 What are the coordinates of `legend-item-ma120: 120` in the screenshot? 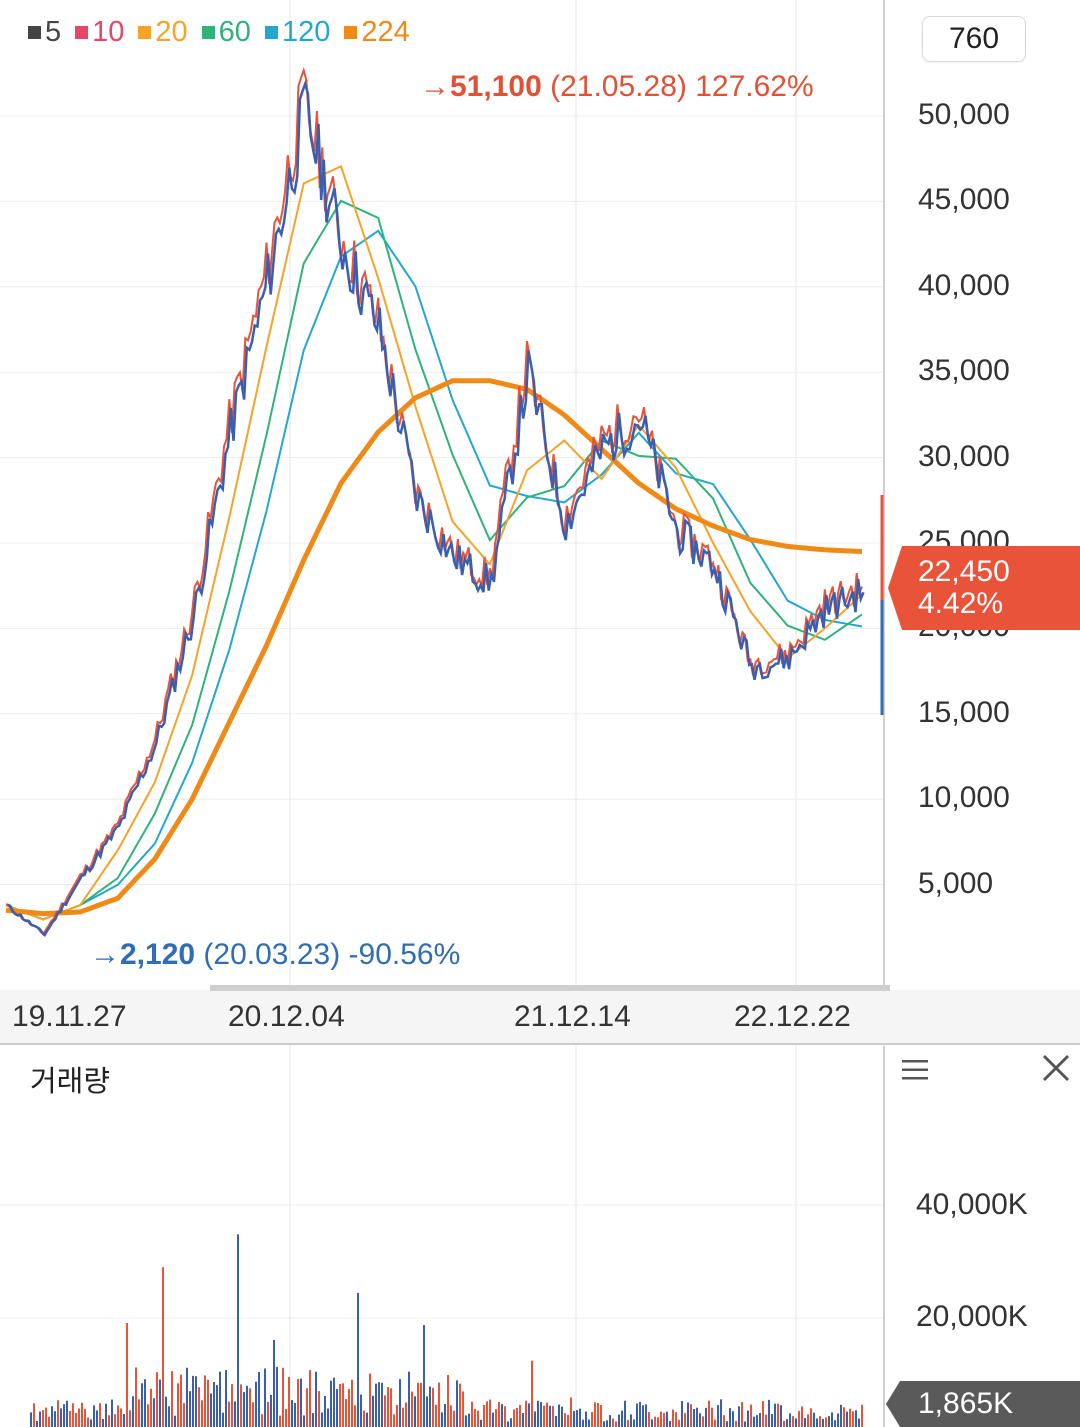 It's located at (297, 32).